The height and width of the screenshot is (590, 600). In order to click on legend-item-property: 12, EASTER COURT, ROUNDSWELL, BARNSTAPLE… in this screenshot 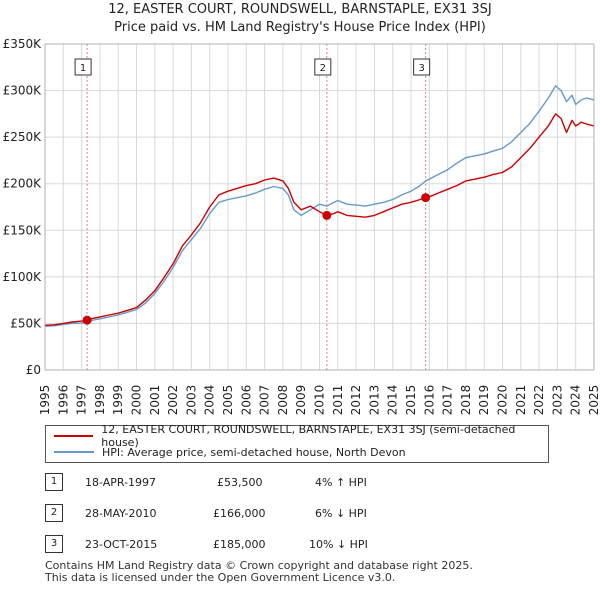, I will do `click(301, 436)`.